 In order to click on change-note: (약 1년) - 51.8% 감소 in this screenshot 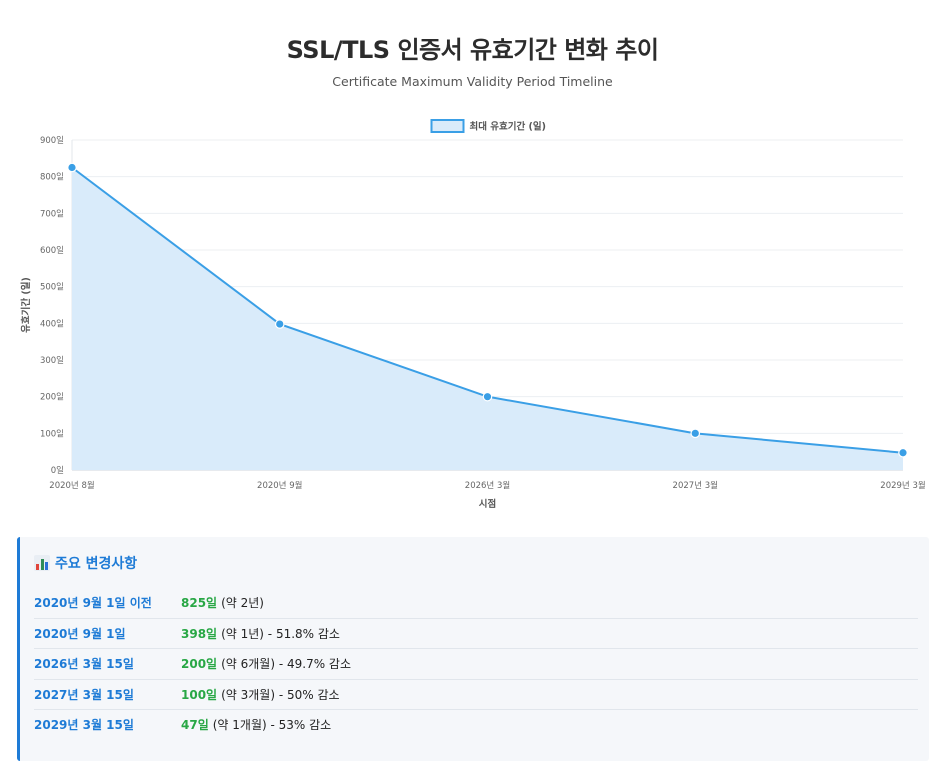, I will do `click(280, 633)`.